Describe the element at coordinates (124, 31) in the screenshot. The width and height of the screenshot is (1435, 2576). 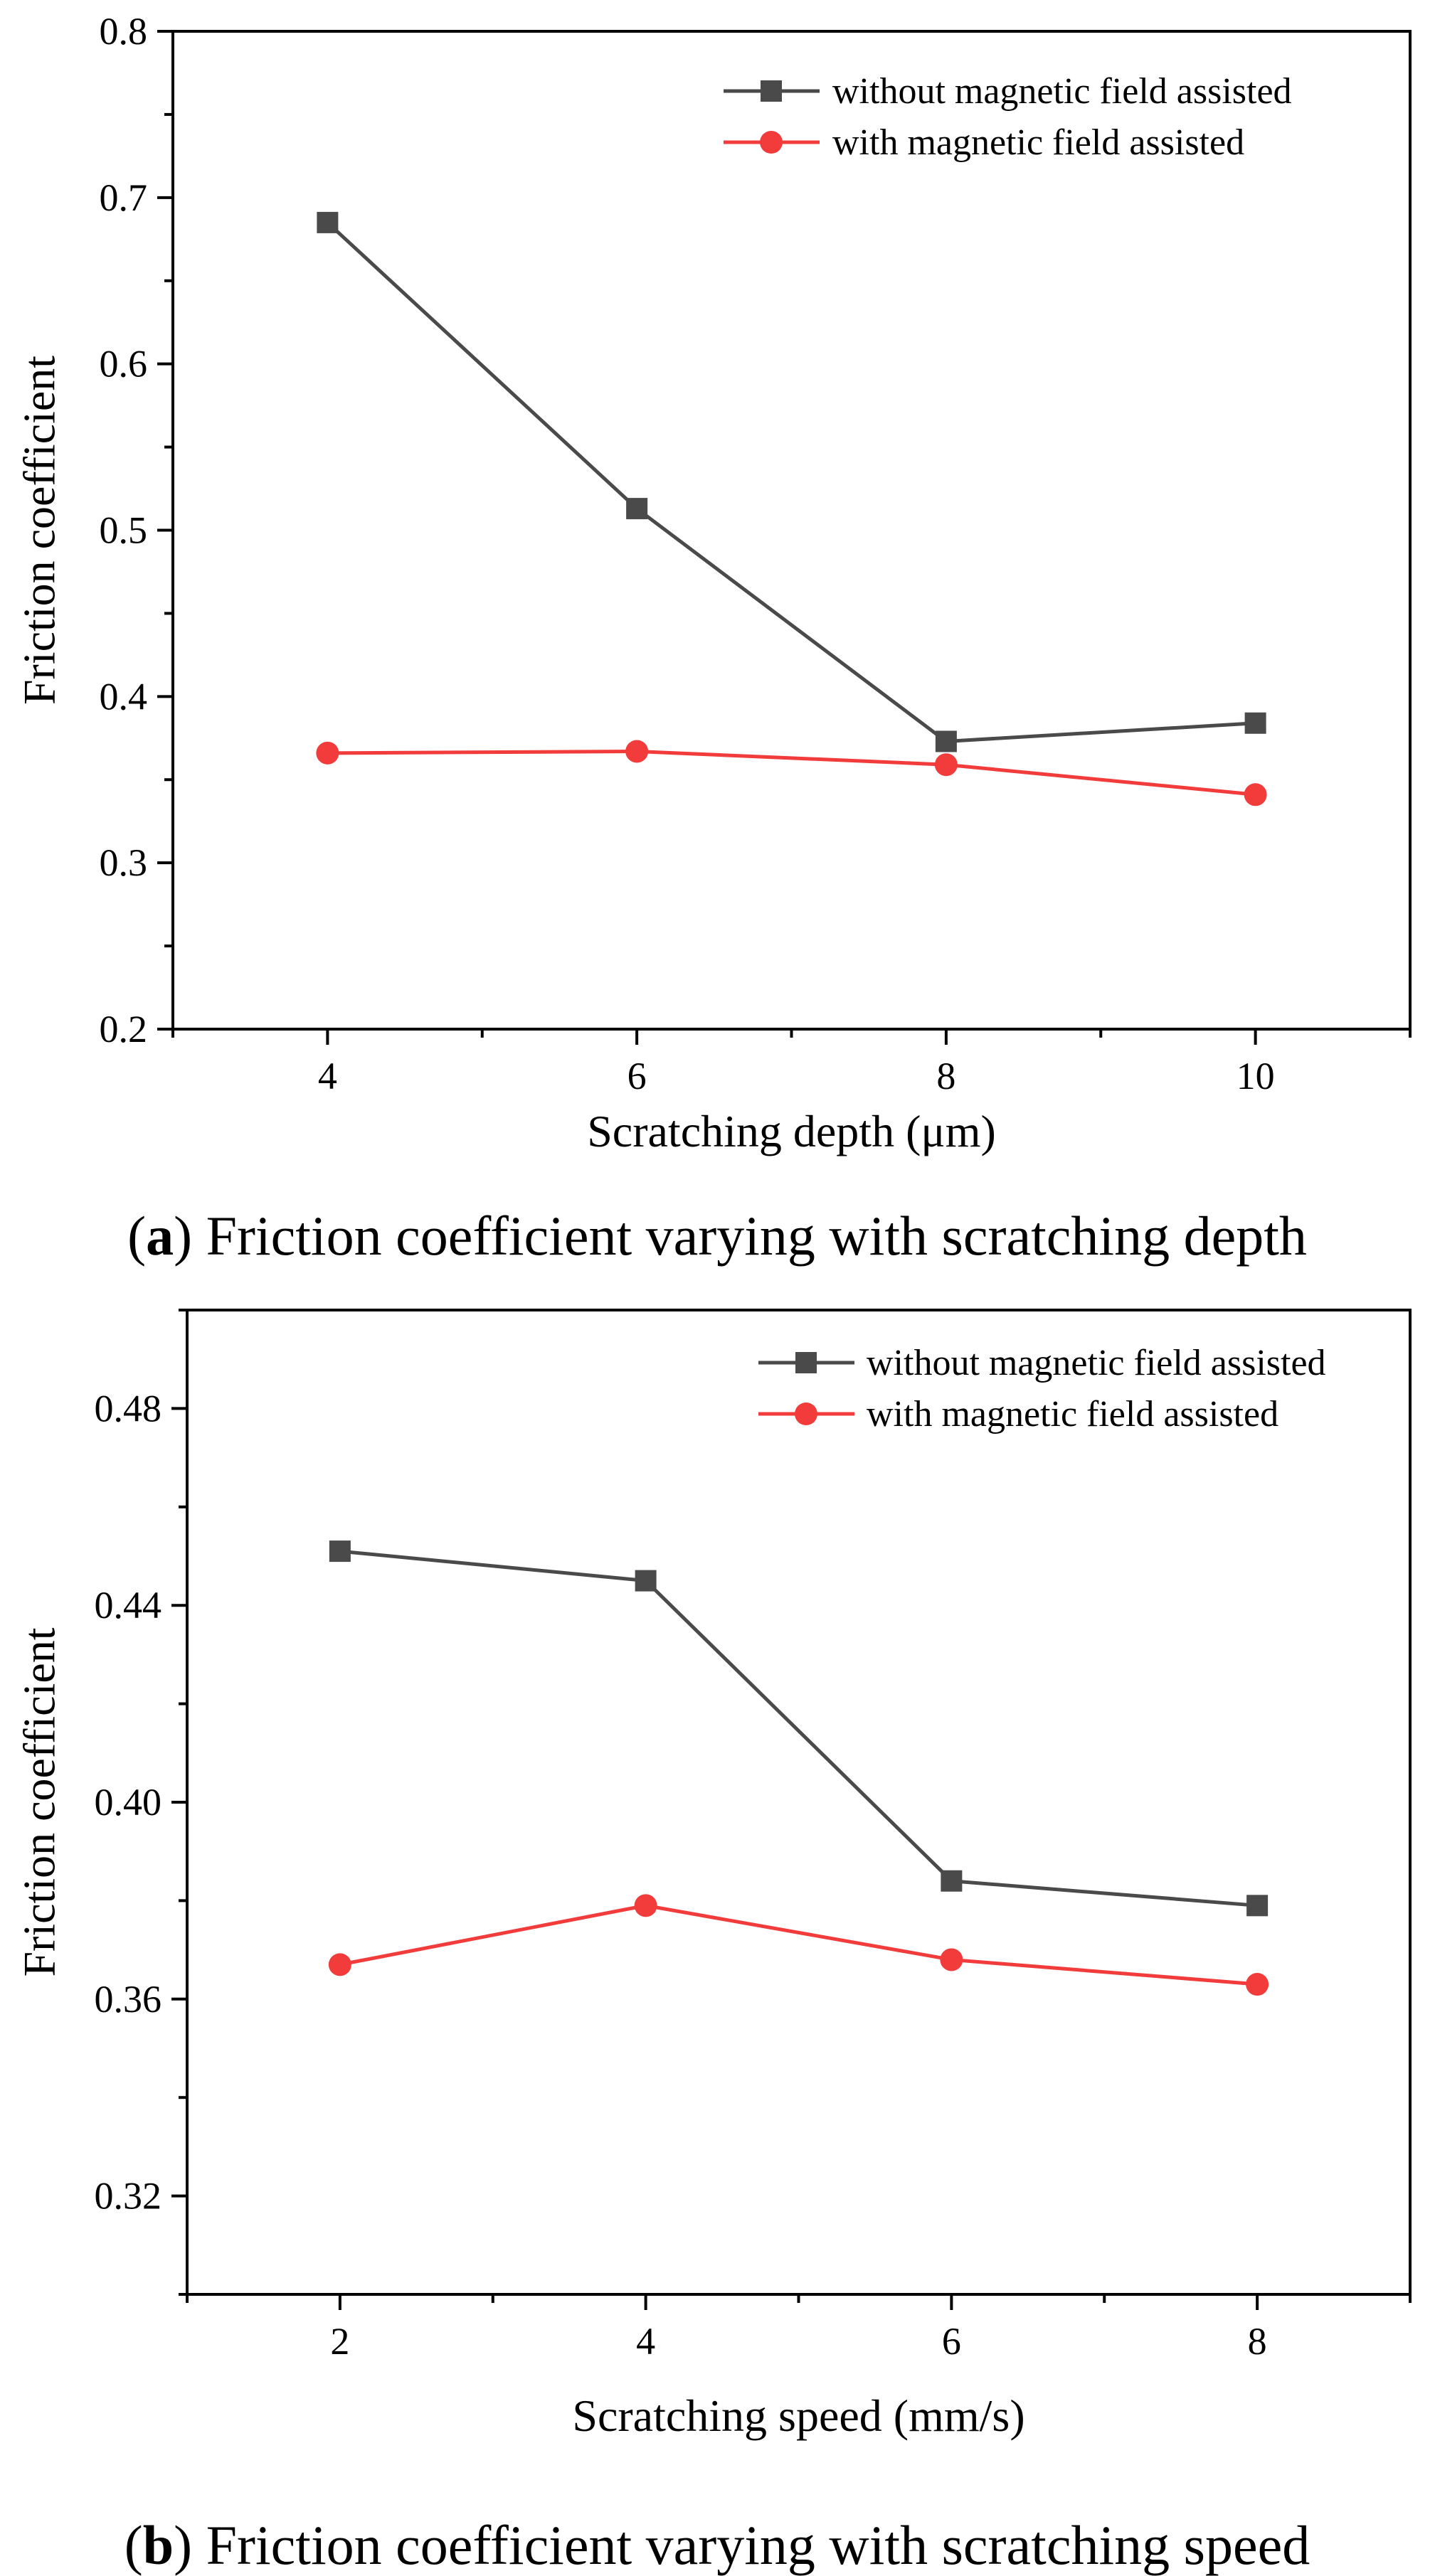
I see `y-tick-label: 0.8` at that location.